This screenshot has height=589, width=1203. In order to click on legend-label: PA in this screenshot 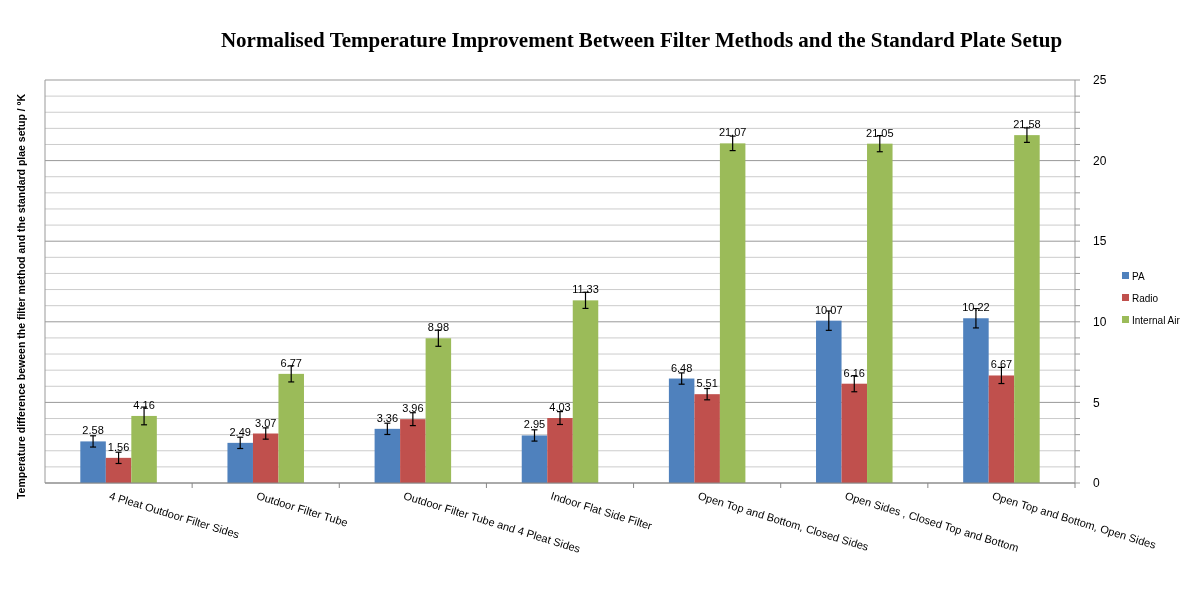, I will do `click(1138, 276)`.